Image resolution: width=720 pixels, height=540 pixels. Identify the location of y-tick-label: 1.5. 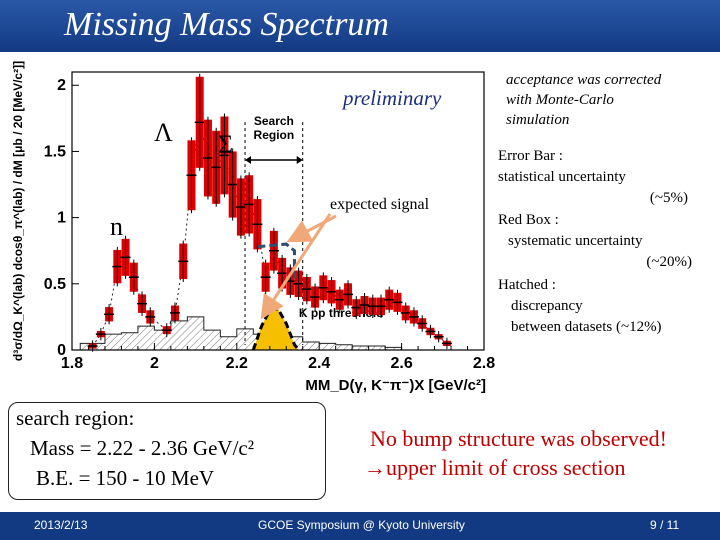
(55, 151).